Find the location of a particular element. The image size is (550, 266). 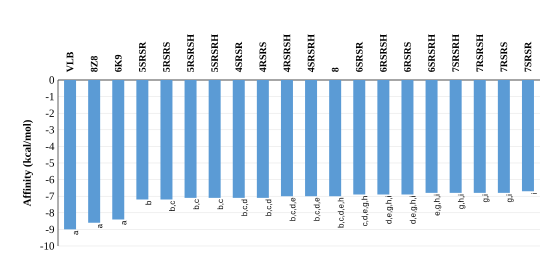

y-tick-label: -1 is located at coordinates (50, 96).